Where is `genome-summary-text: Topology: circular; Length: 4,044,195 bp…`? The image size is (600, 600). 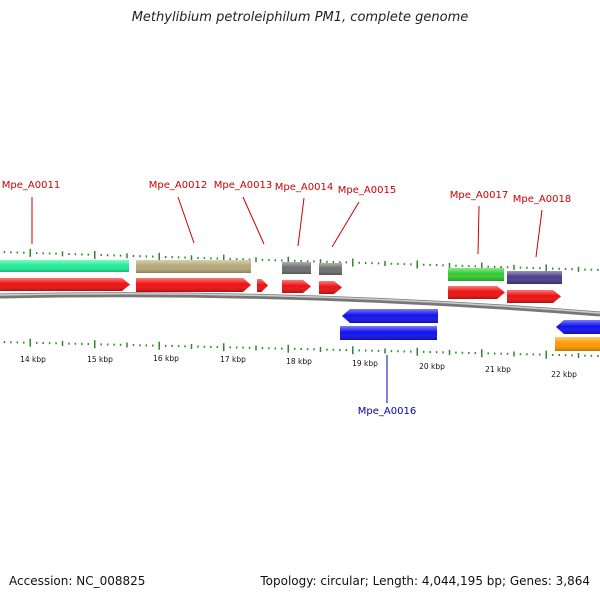 genome-summary-text: Topology: circular; Length: 4,044,195 bp… is located at coordinates (425, 581).